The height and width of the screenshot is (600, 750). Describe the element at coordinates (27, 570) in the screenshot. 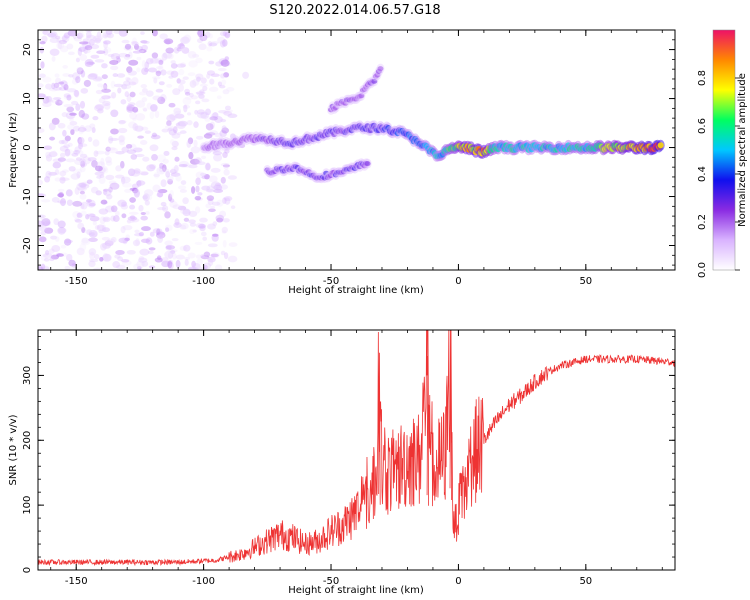

I see `snr-y-tick-label: 0` at that location.